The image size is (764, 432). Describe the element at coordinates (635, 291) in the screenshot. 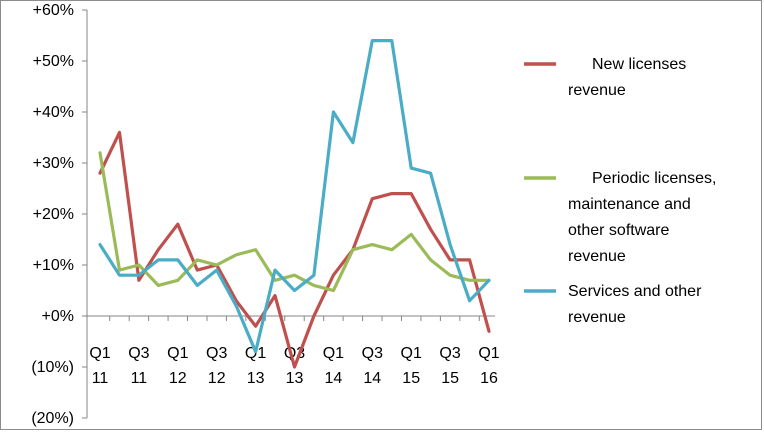

I see `legend-label: Services and other` at that location.